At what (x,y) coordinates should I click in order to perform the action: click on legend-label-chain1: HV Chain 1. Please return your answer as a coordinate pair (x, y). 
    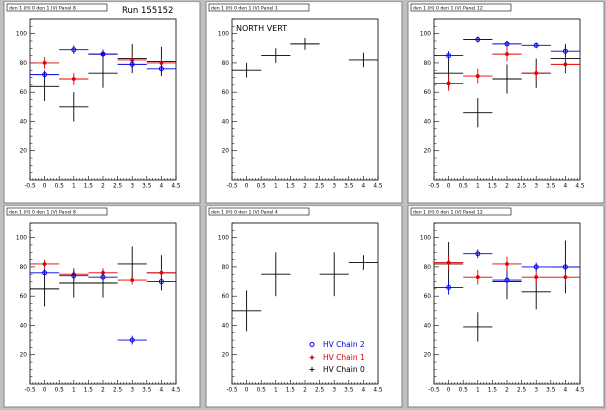
    Looking at the image, I should click on (344, 357).